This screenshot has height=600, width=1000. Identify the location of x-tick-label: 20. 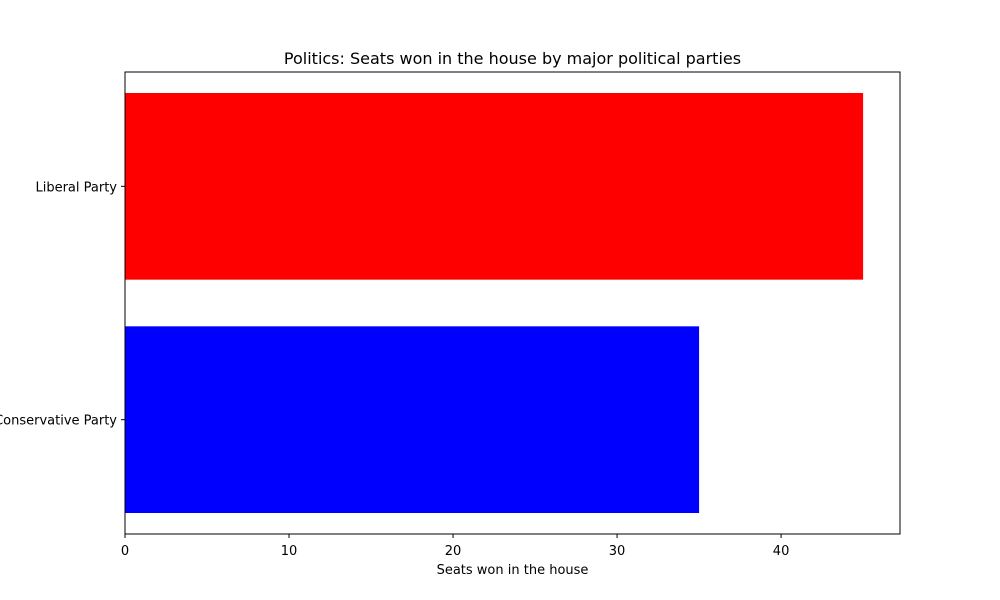
(453, 551).